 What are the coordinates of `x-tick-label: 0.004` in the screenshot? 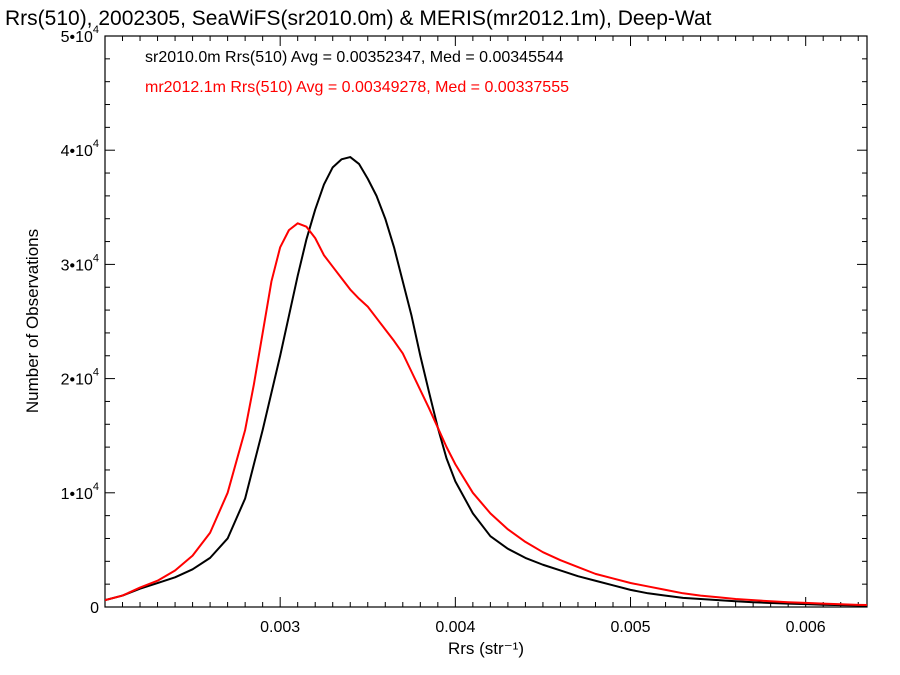 It's located at (455, 627).